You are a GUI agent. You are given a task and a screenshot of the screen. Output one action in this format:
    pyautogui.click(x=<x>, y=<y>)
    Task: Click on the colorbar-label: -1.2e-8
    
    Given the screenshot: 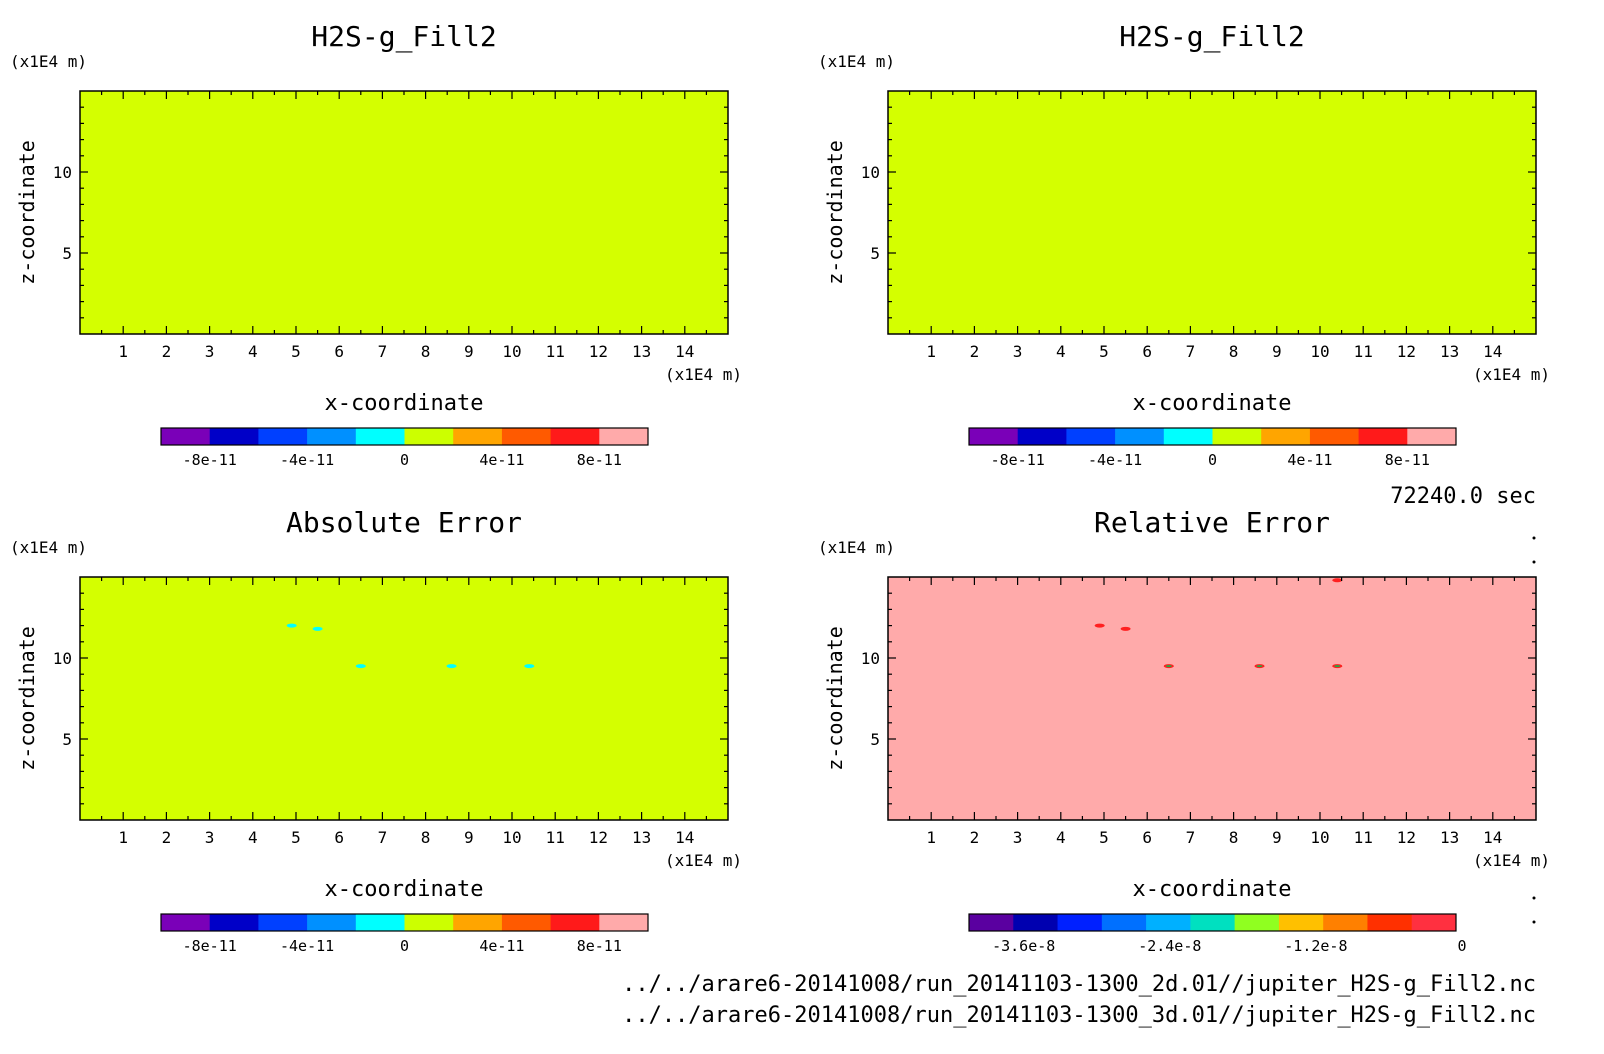 What is the action you would take?
    pyautogui.click(x=1315, y=946)
    